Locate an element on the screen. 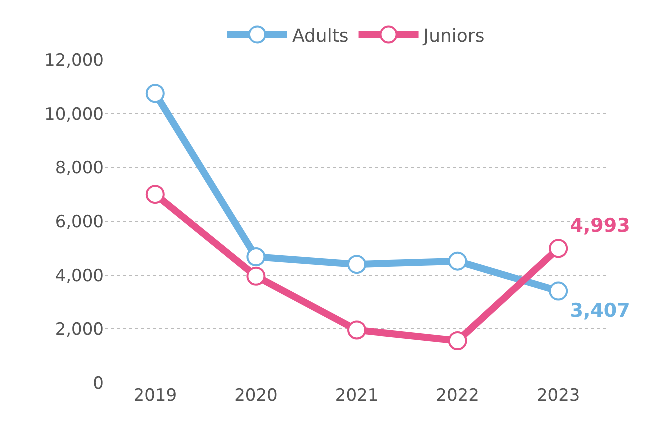 The width and height of the screenshot is (649, 428). data-label: 3,407 is located at coordinates (600, 311).